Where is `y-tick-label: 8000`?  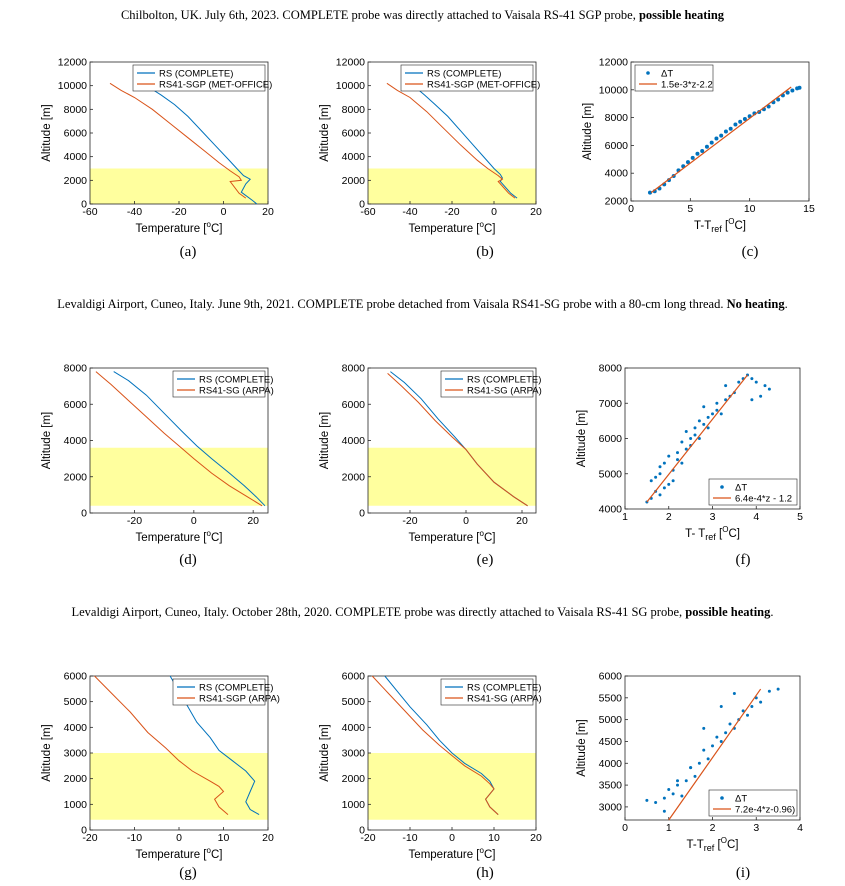
y-tick-label: 8000 is located at coordinates (611, 369).